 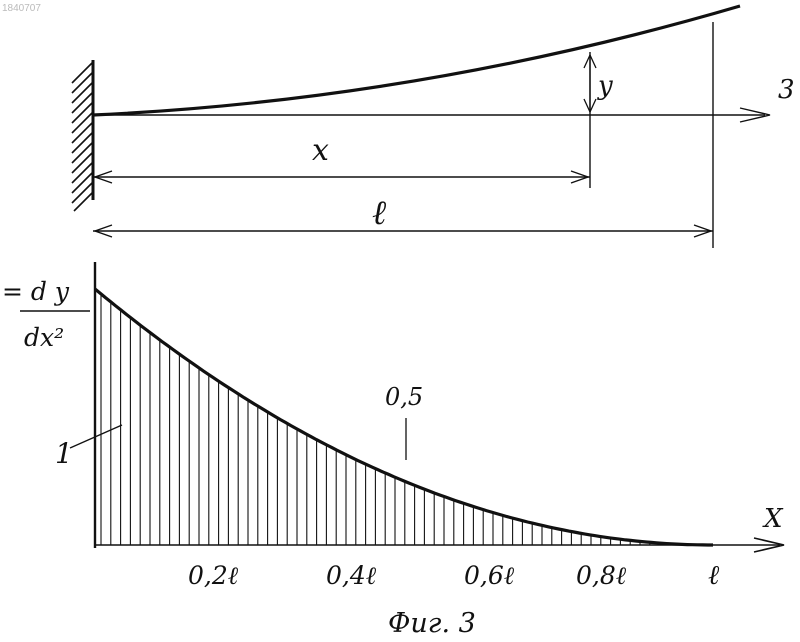 What do you see at coordinates (786, 90) in the screenshot?
I see `beam-axis-label: 3` at bounding box center [786, 90].